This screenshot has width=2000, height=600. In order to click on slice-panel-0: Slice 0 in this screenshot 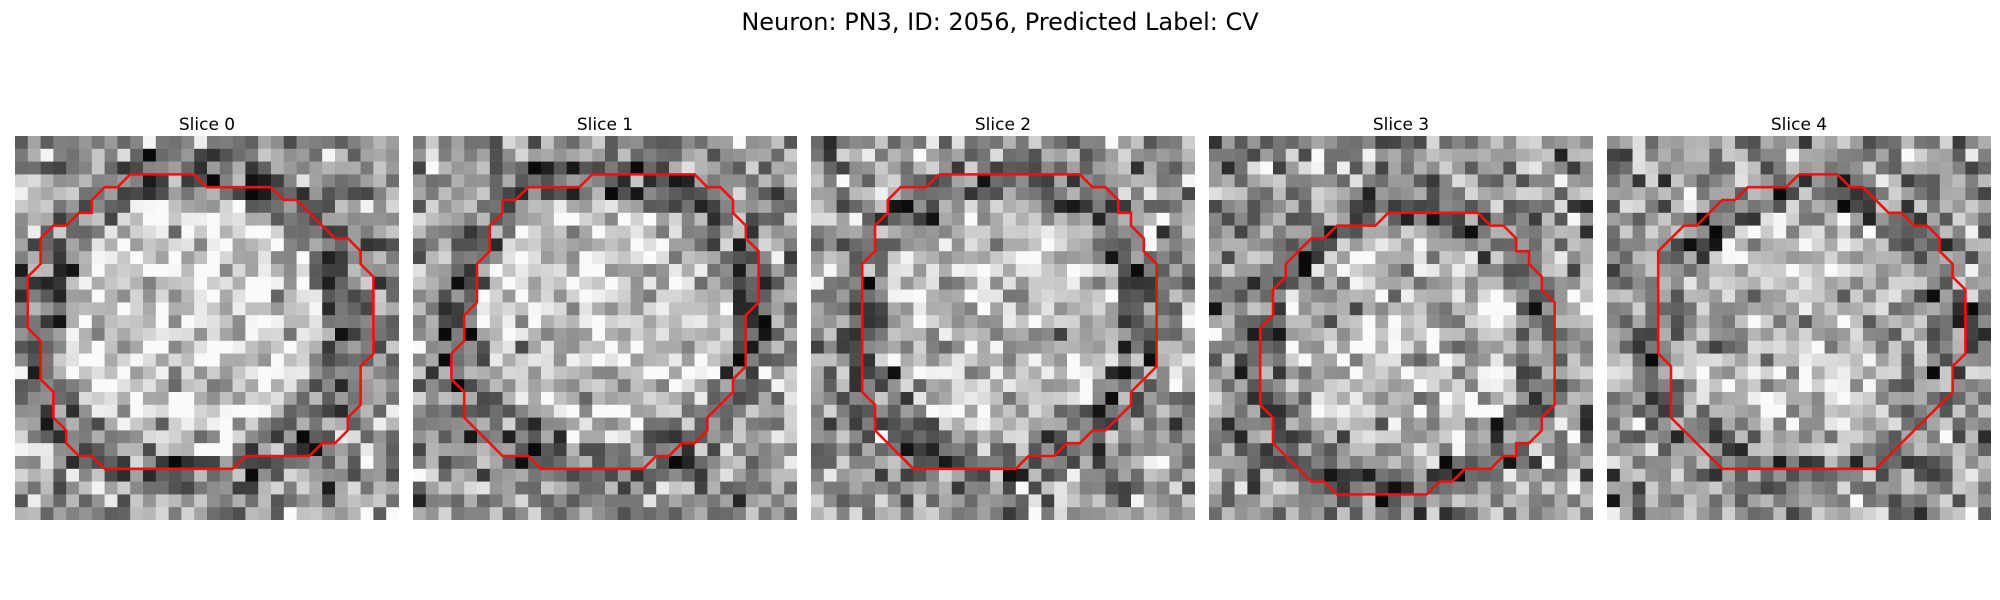, I will do `click(207, 317)`.